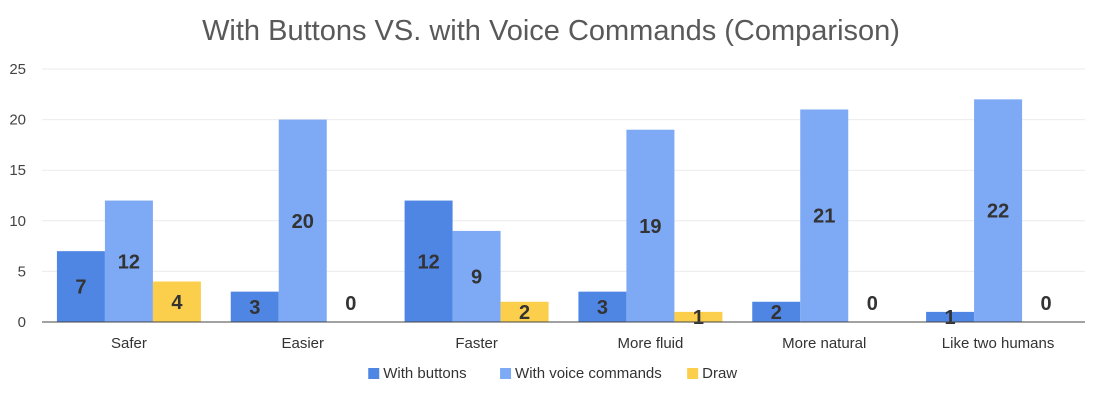 This screenshot has height=402, width=1103. I want to click on y-tick-label: 25, so click(17, 69).